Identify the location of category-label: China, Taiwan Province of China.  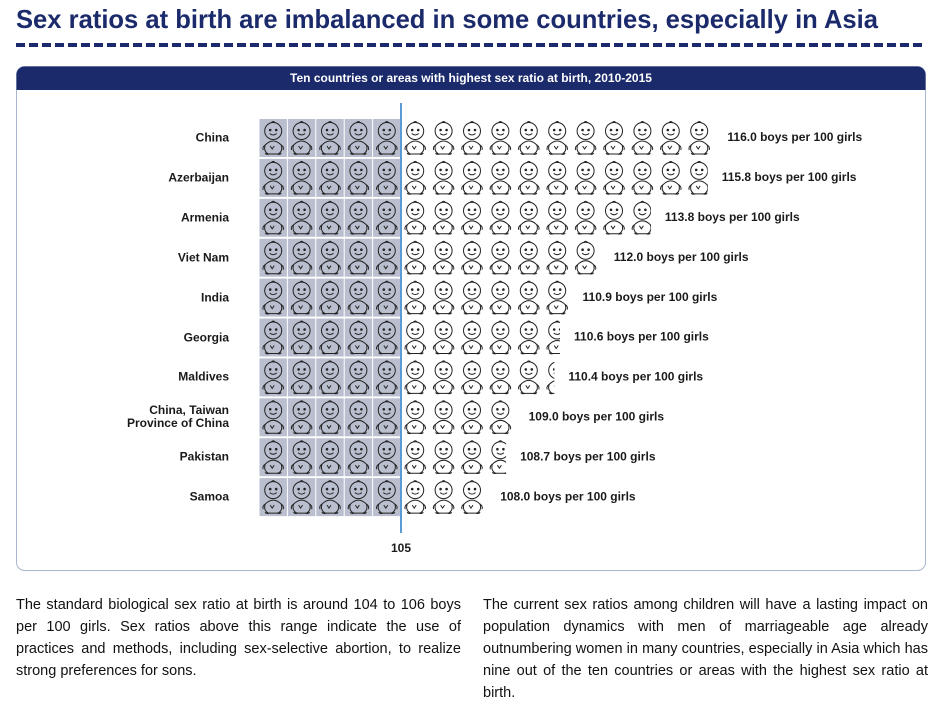
(177, 417).